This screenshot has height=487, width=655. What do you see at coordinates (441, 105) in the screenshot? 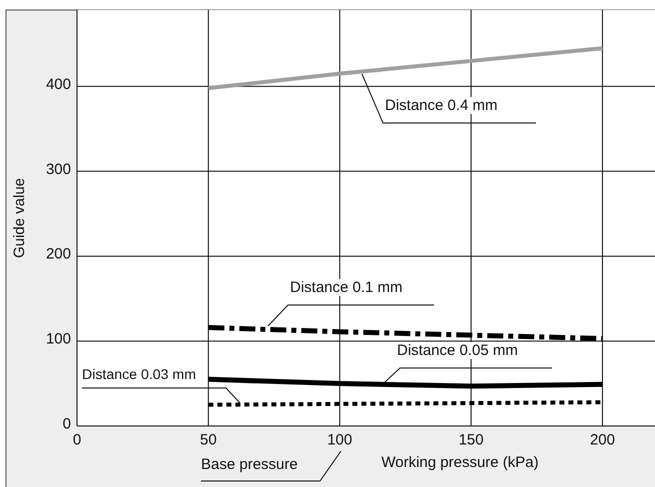
I see `series-label: Distance 0.4 mm` at bounding box center [441, 105].